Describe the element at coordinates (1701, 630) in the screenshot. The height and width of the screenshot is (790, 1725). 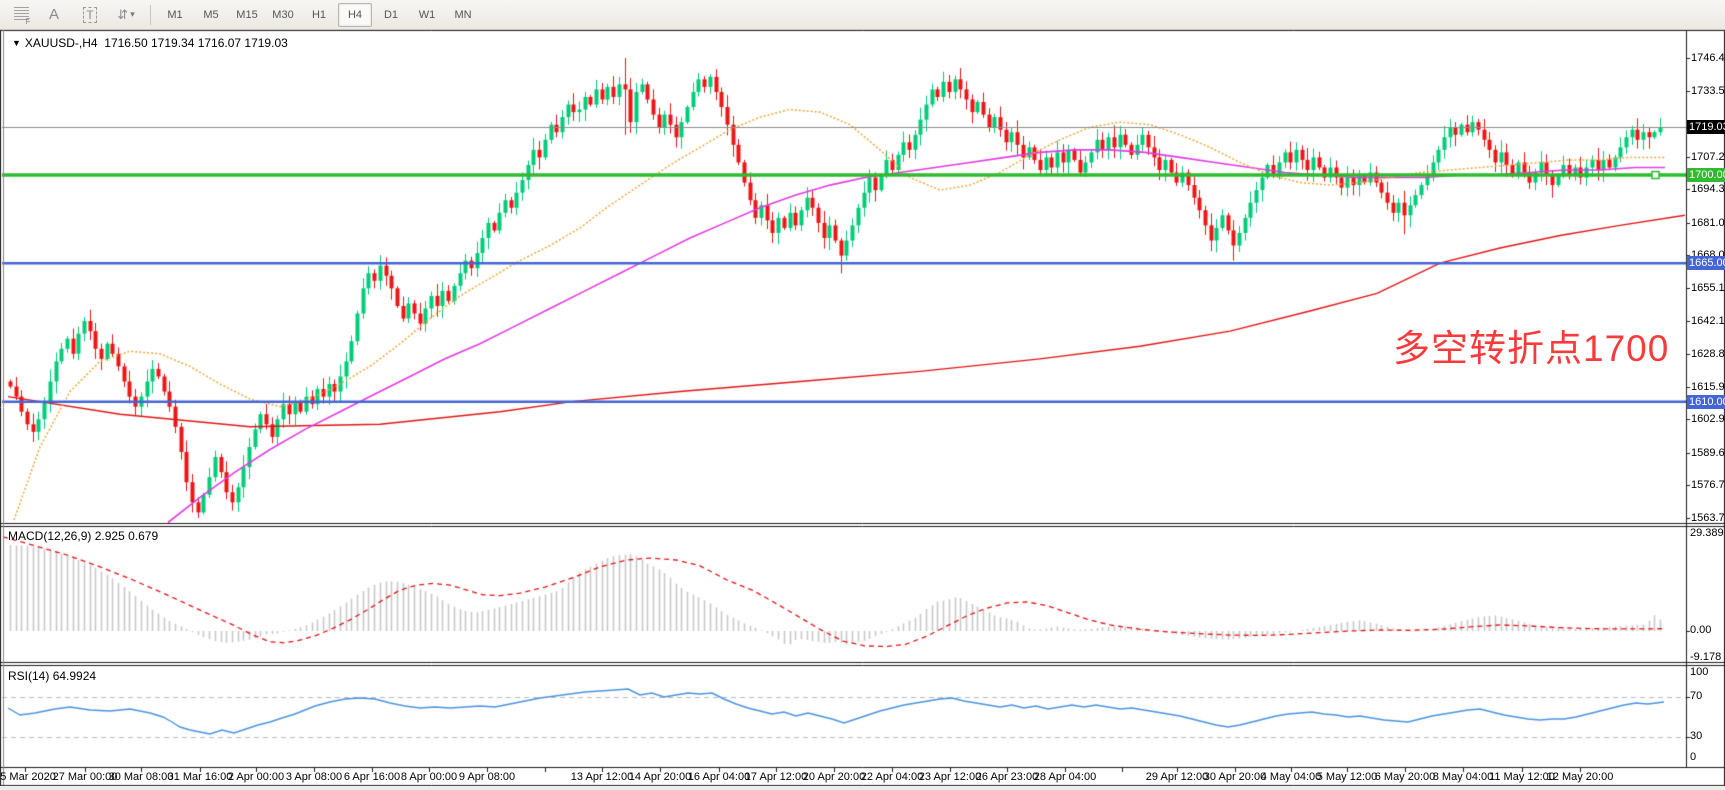
I see `macd-axis-label: 0.00` at that location.